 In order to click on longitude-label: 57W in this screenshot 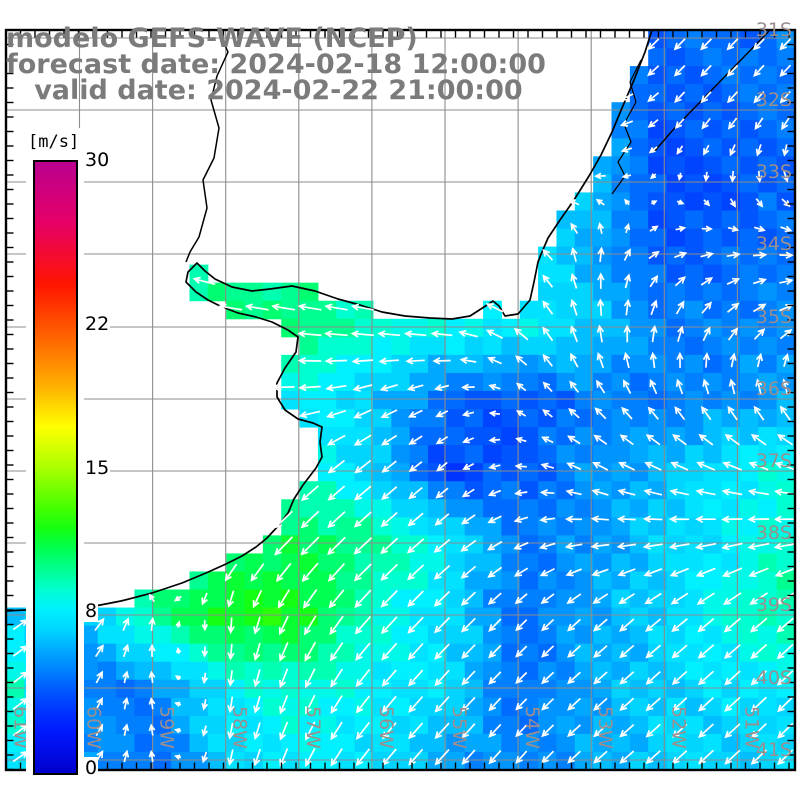, I will do `click(313, 727)`.